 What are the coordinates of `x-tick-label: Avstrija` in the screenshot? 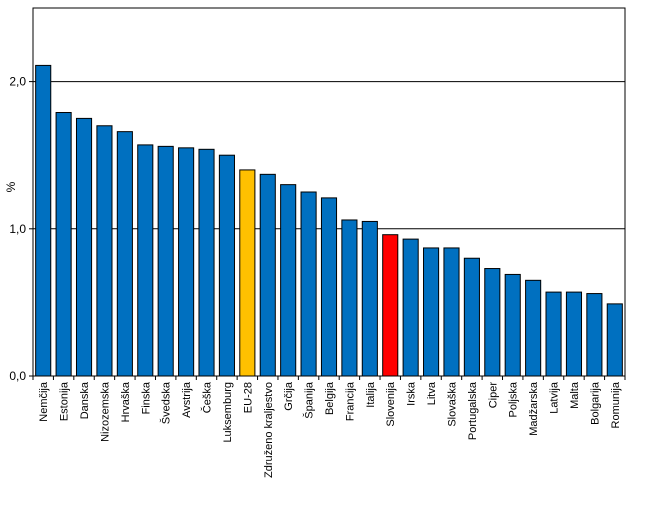 It's located at (187, 399).